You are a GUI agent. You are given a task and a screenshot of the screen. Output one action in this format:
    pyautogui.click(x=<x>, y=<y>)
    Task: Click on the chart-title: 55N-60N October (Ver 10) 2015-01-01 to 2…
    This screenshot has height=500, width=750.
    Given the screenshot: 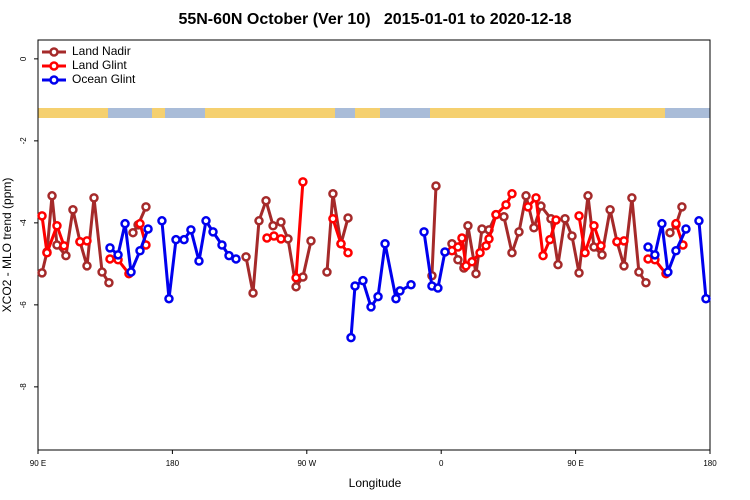 What is the action you would take?
    pyautogui.click(x=374, y=19)
    